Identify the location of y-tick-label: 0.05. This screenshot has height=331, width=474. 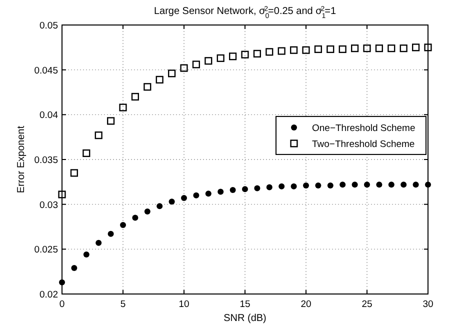
(49, 26).